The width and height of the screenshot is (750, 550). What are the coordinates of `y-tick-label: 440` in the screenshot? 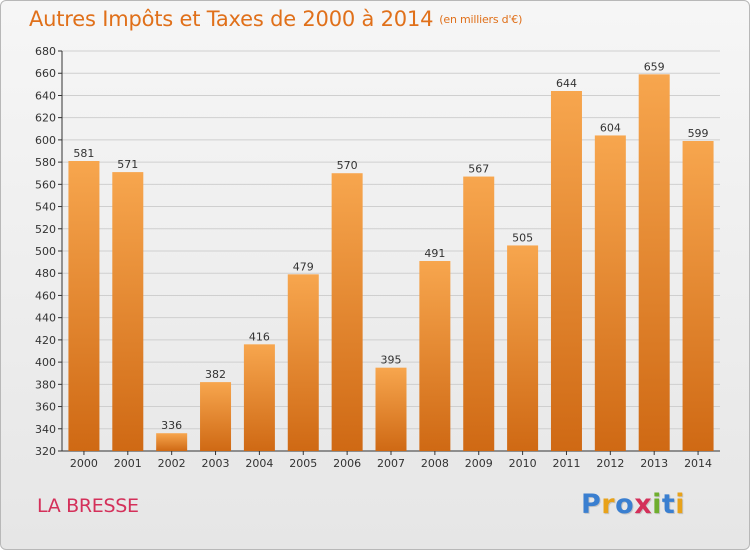 It's located at (45, 318).